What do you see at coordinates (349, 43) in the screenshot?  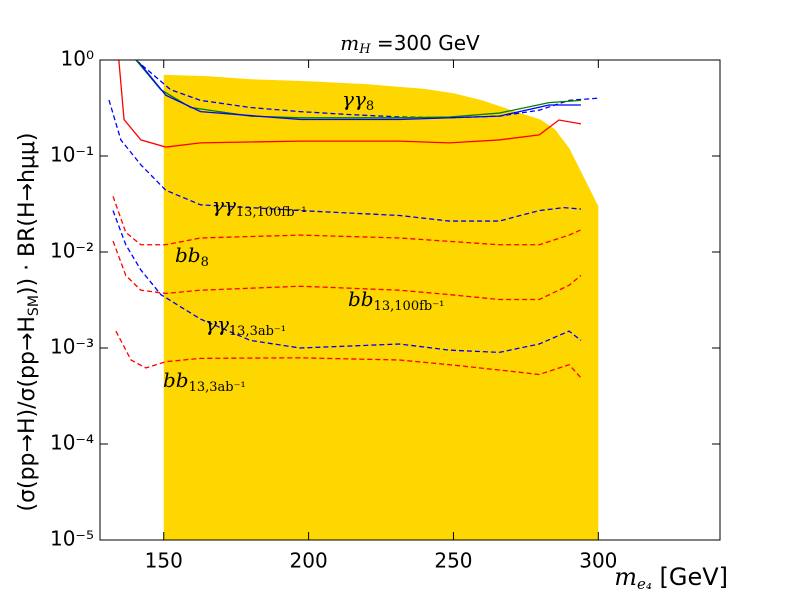 I see `title-main: m` at bounding box center [349, 43].